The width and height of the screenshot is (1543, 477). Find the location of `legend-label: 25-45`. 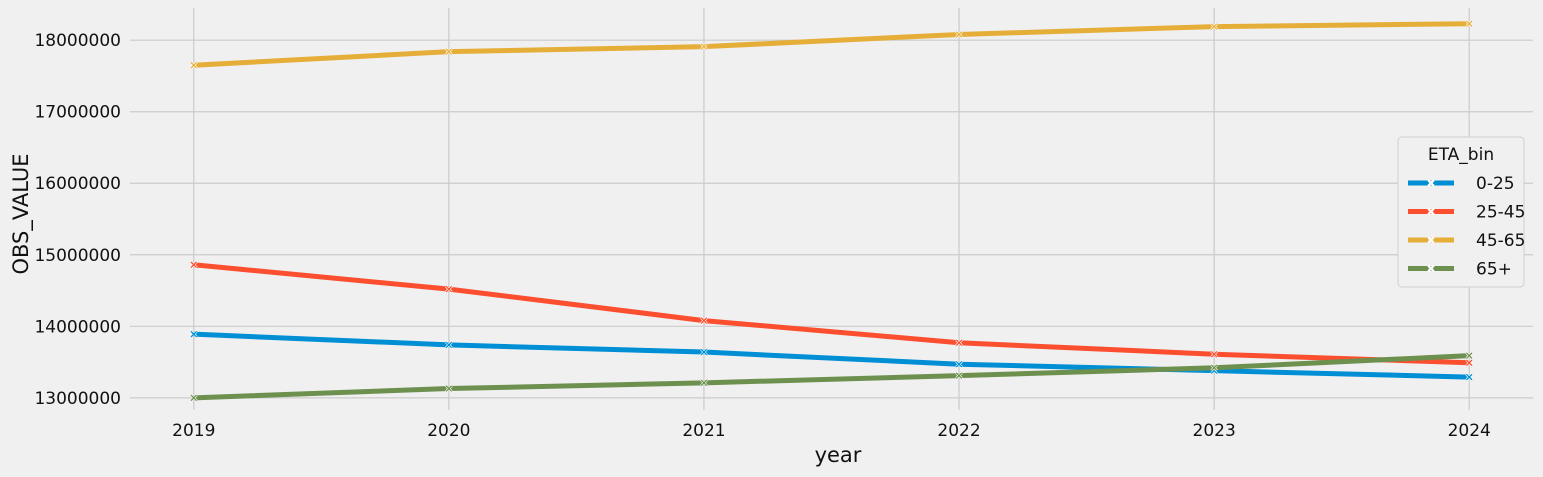

legend-label: 25-45 is located at coordinates (1500, 213).